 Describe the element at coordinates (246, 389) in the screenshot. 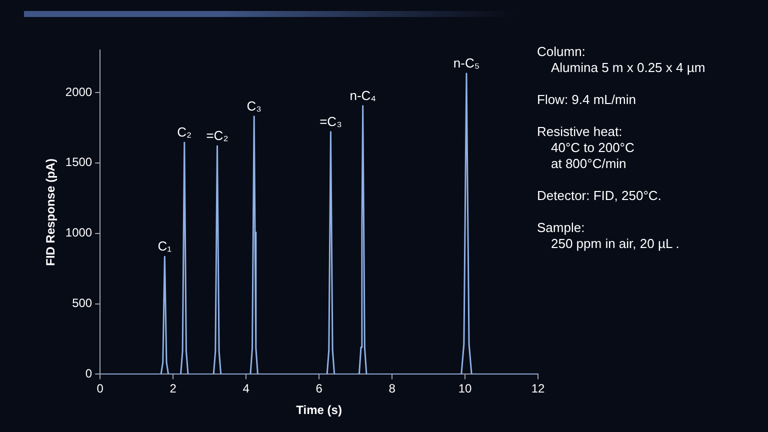

I see `x-tick-label: 4` at that location.